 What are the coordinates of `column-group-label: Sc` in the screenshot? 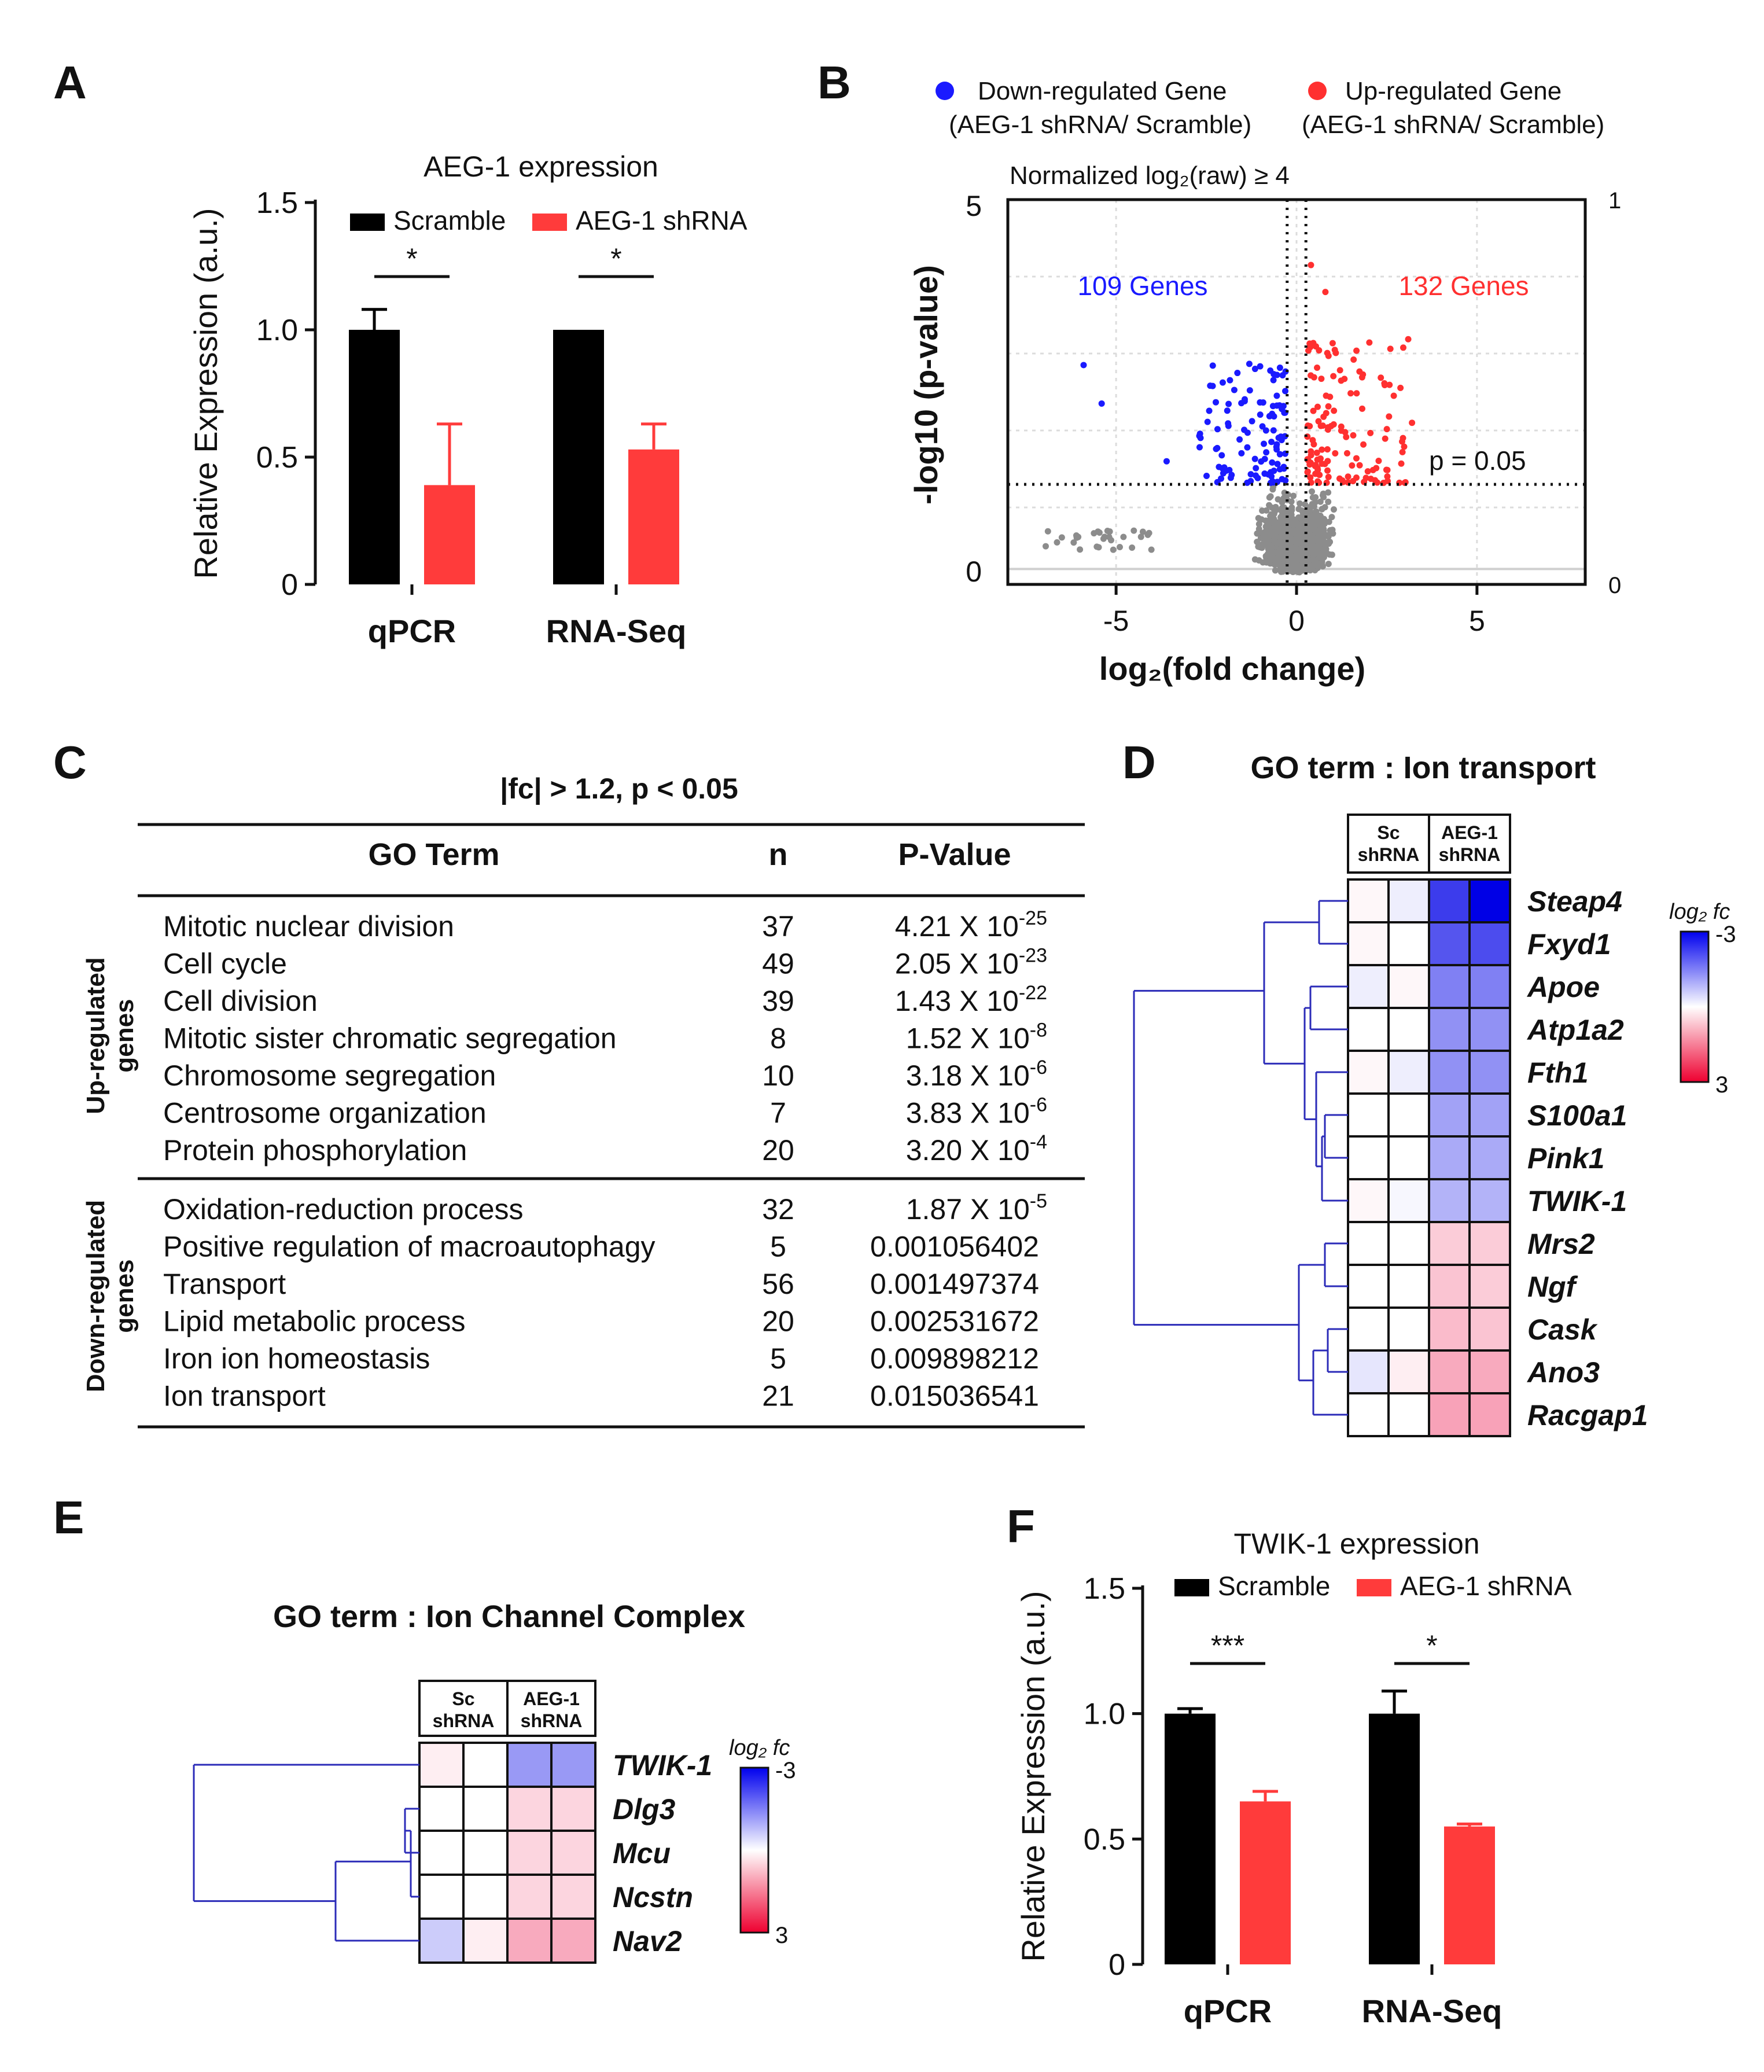 It's located at (1388, 833).